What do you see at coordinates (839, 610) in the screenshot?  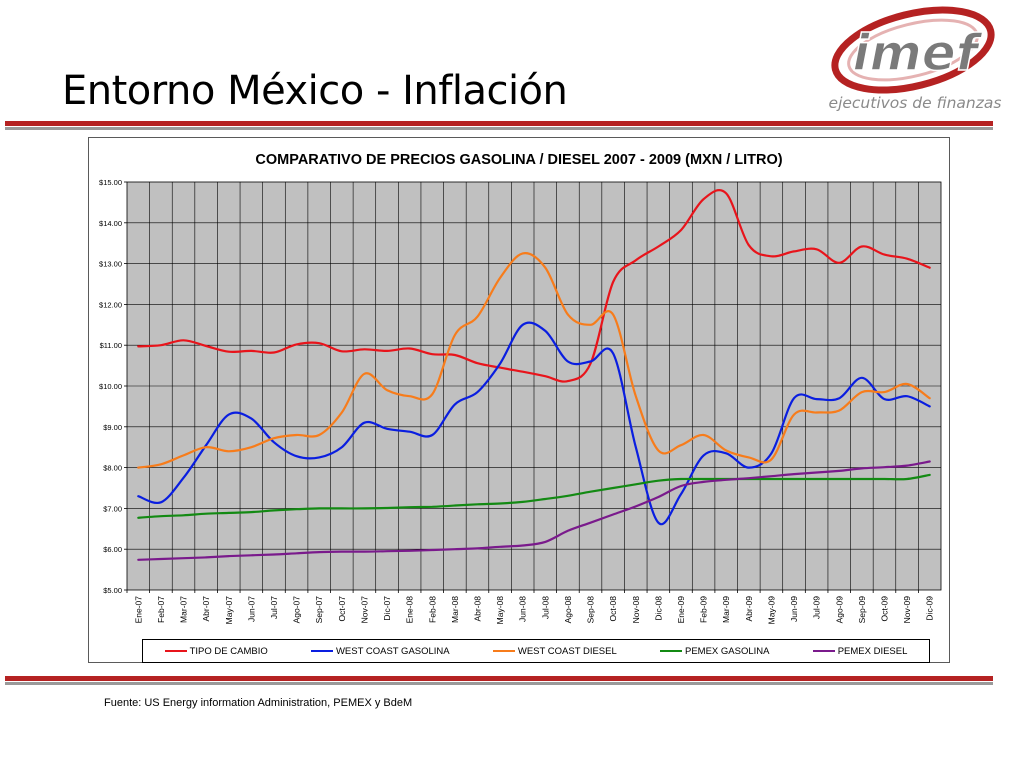 I see `x-tick-label: Ago-09` at bounding box center [839, 610].